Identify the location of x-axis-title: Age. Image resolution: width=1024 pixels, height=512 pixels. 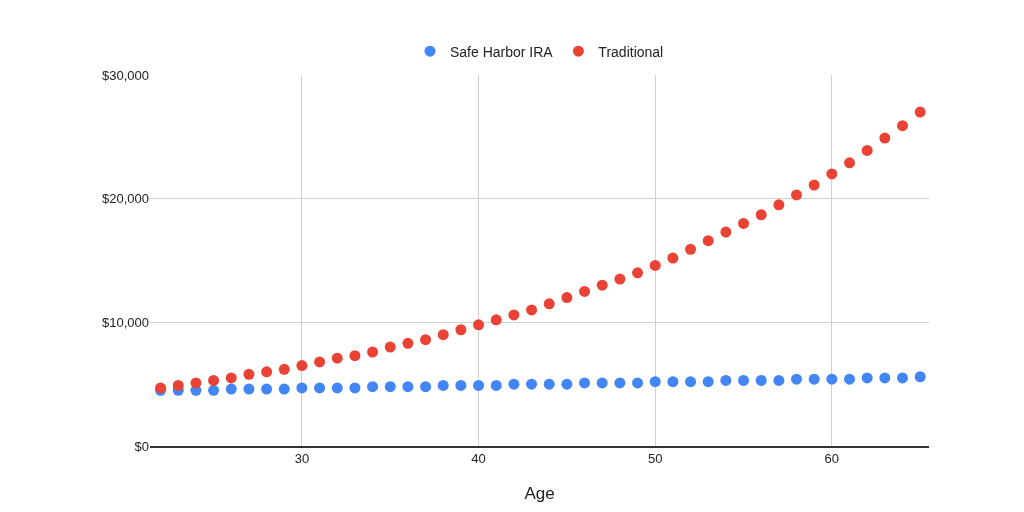
(539, 494).